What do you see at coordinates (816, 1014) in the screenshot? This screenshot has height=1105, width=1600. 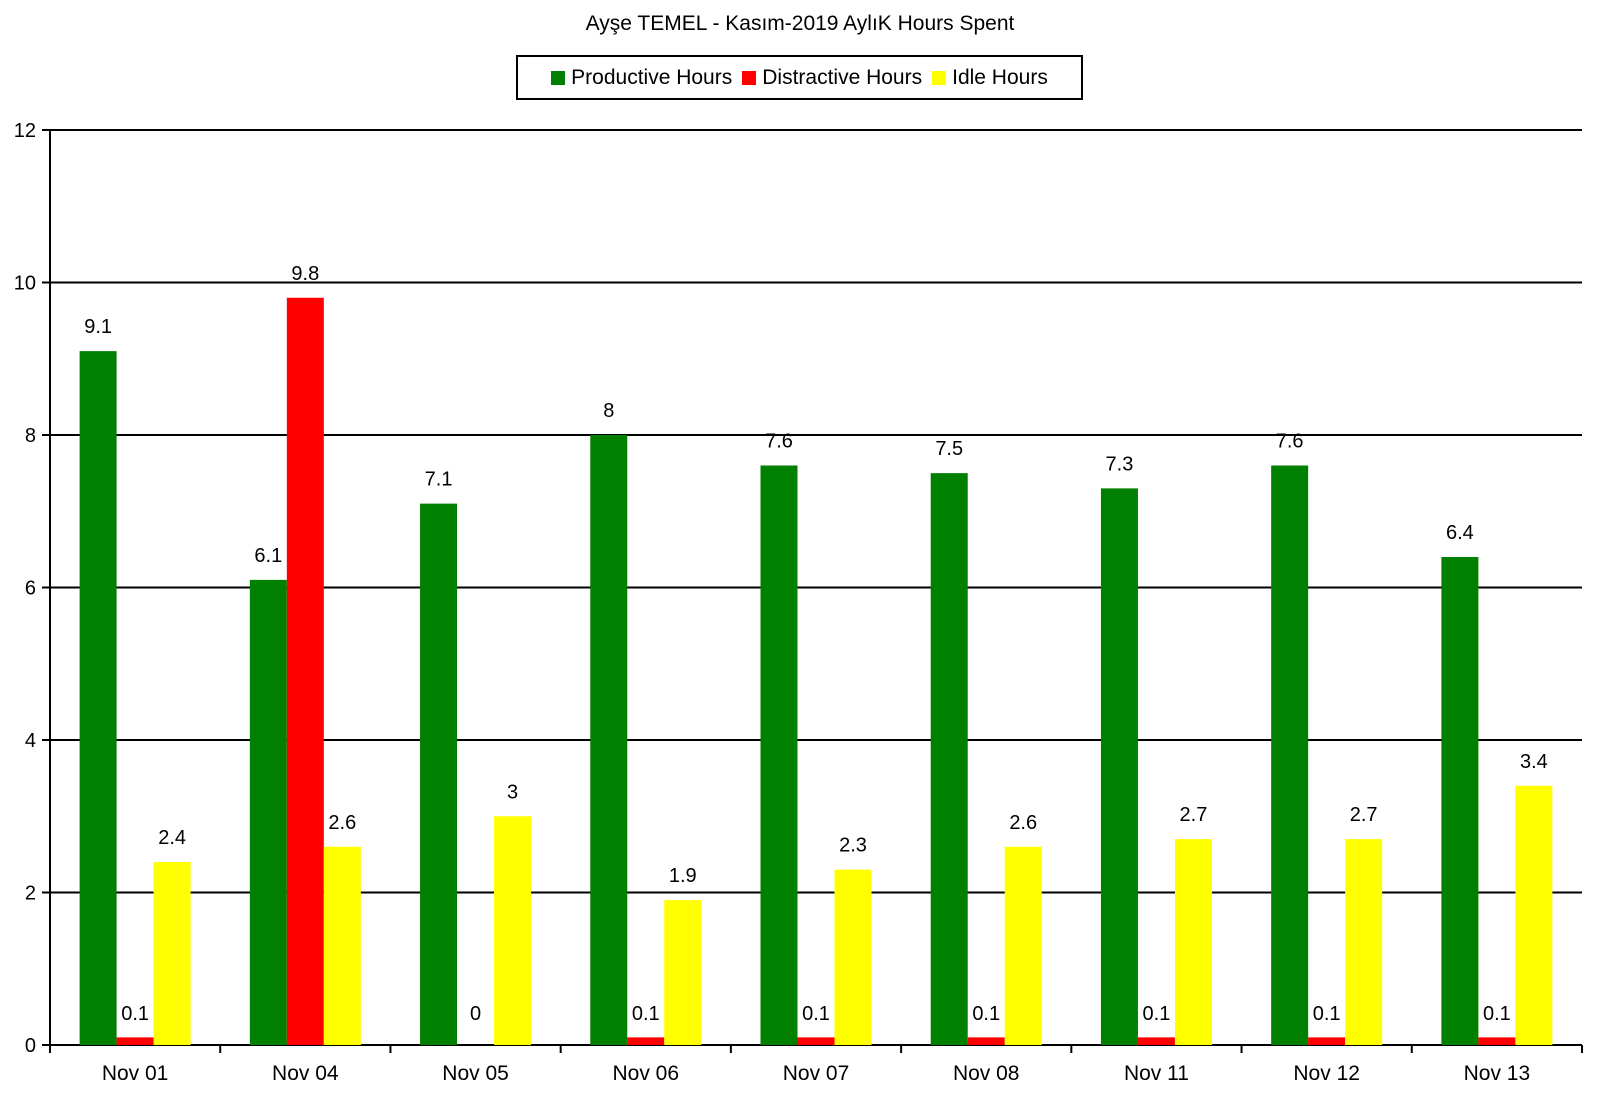 I see `data-label-1-4: 0.1` at bounding box center [816, 1014].